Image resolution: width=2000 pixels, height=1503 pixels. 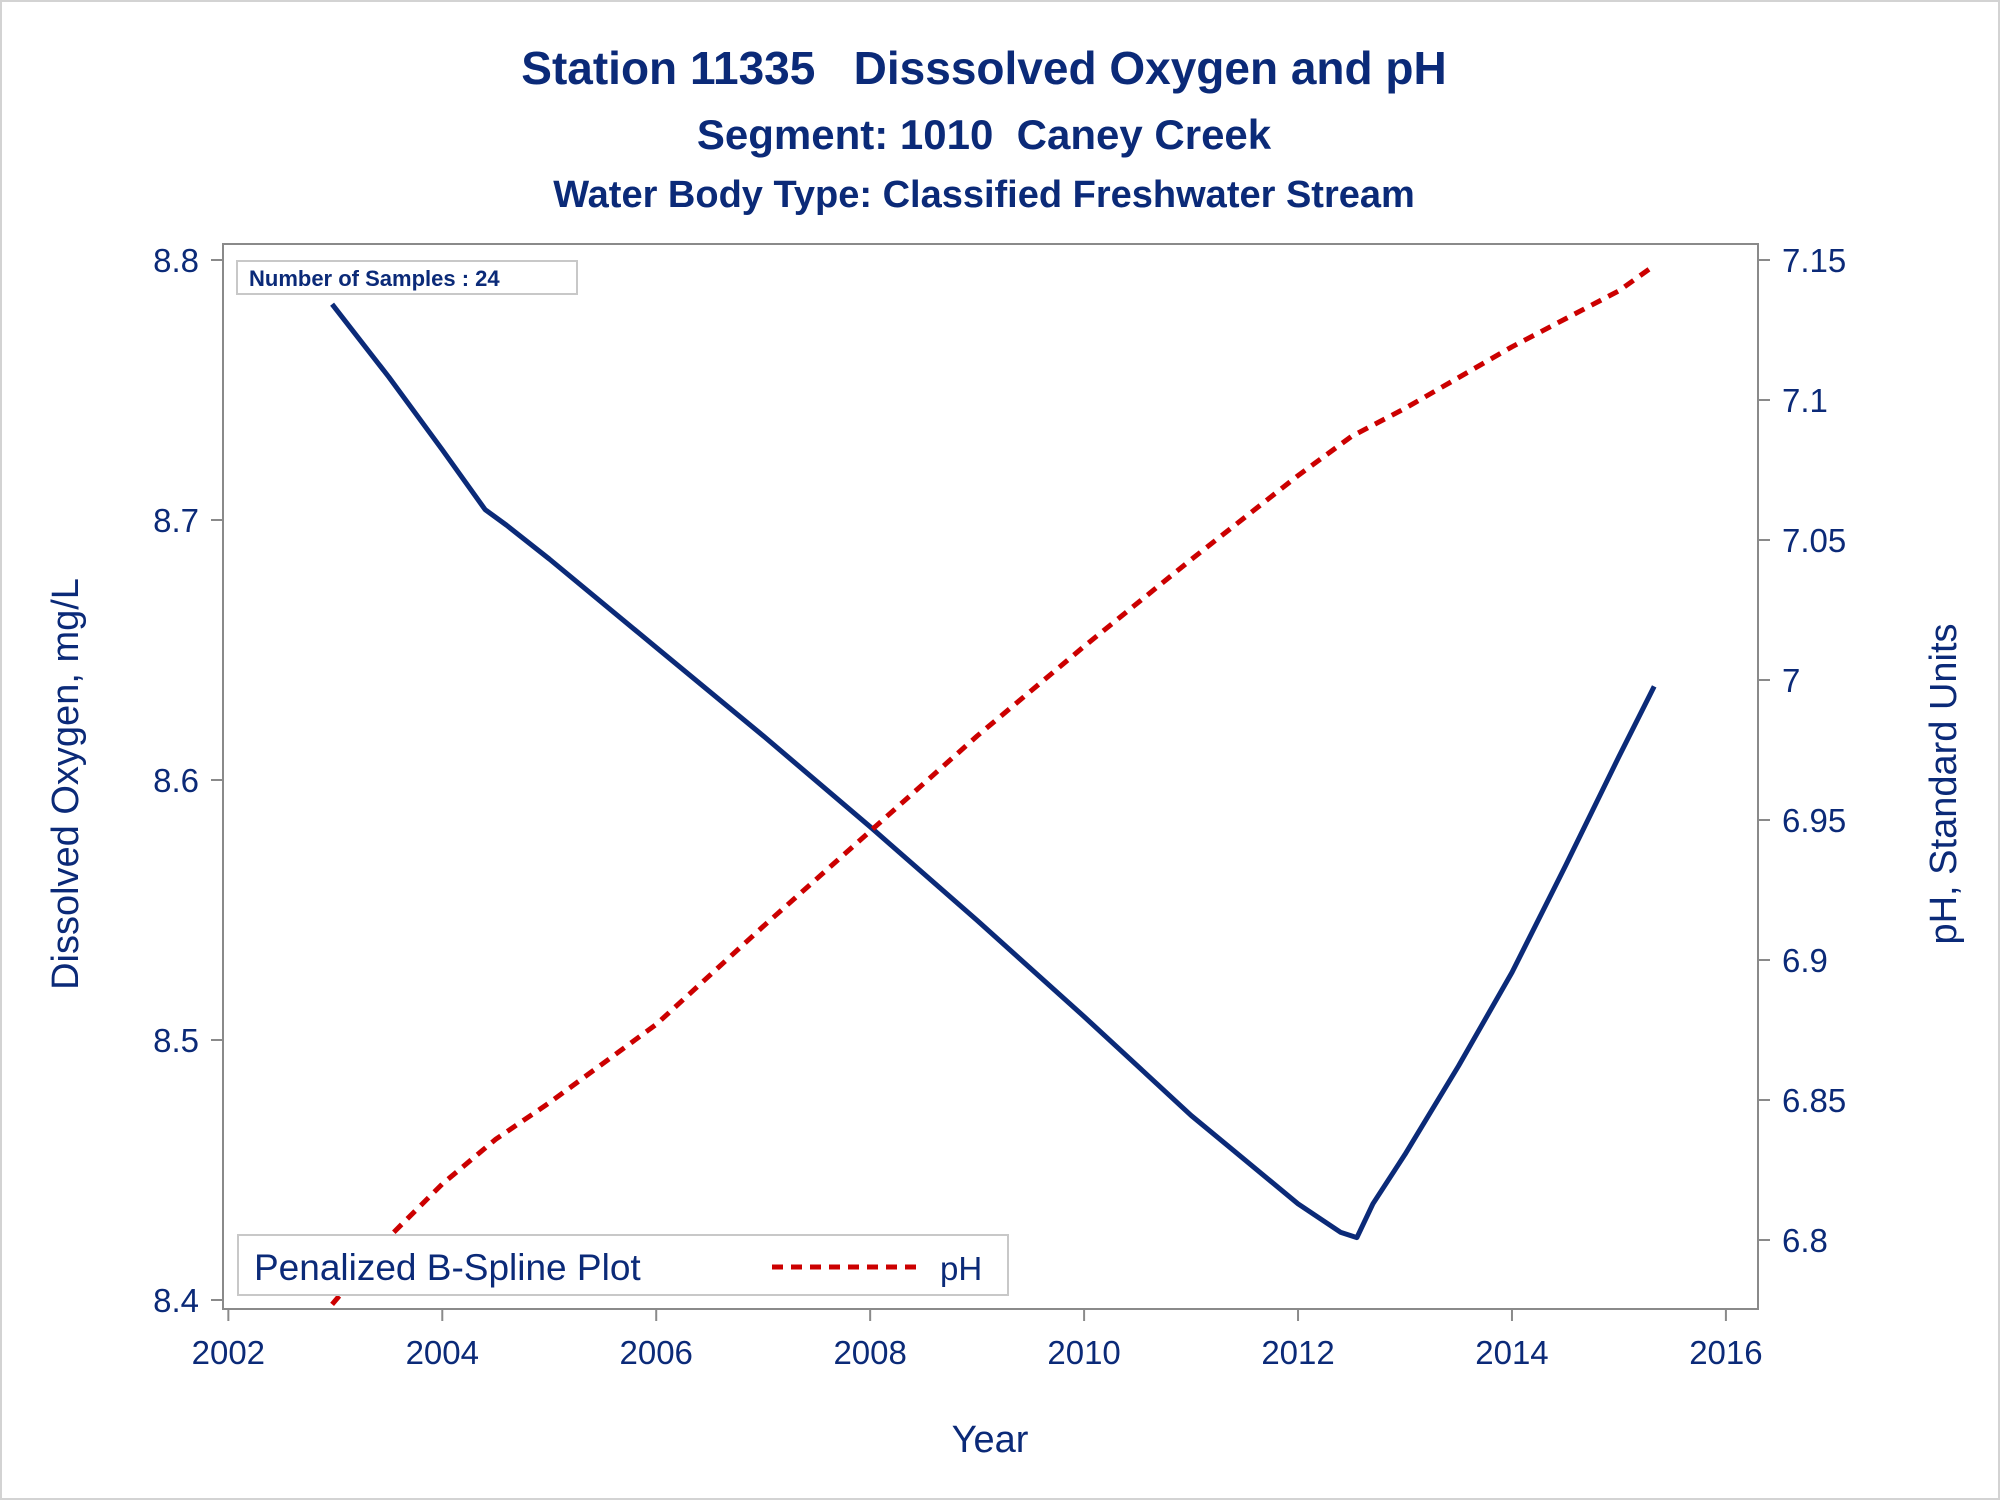 What do you see at coordinates (447, 1267) in the screenshot?
I see `legend-title: Penalized B-Spline Plot` at bounding box center [447, 1267].